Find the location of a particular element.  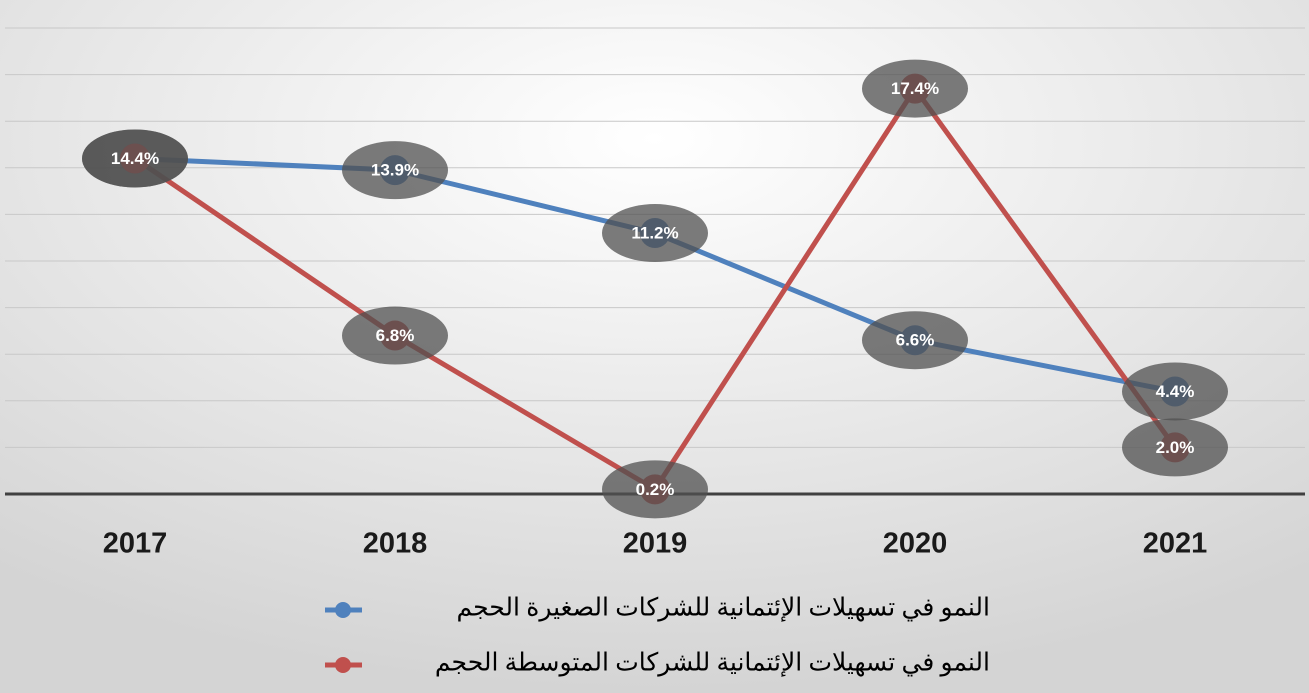

data-label: 11.2% is located at coordinates (654, 233).